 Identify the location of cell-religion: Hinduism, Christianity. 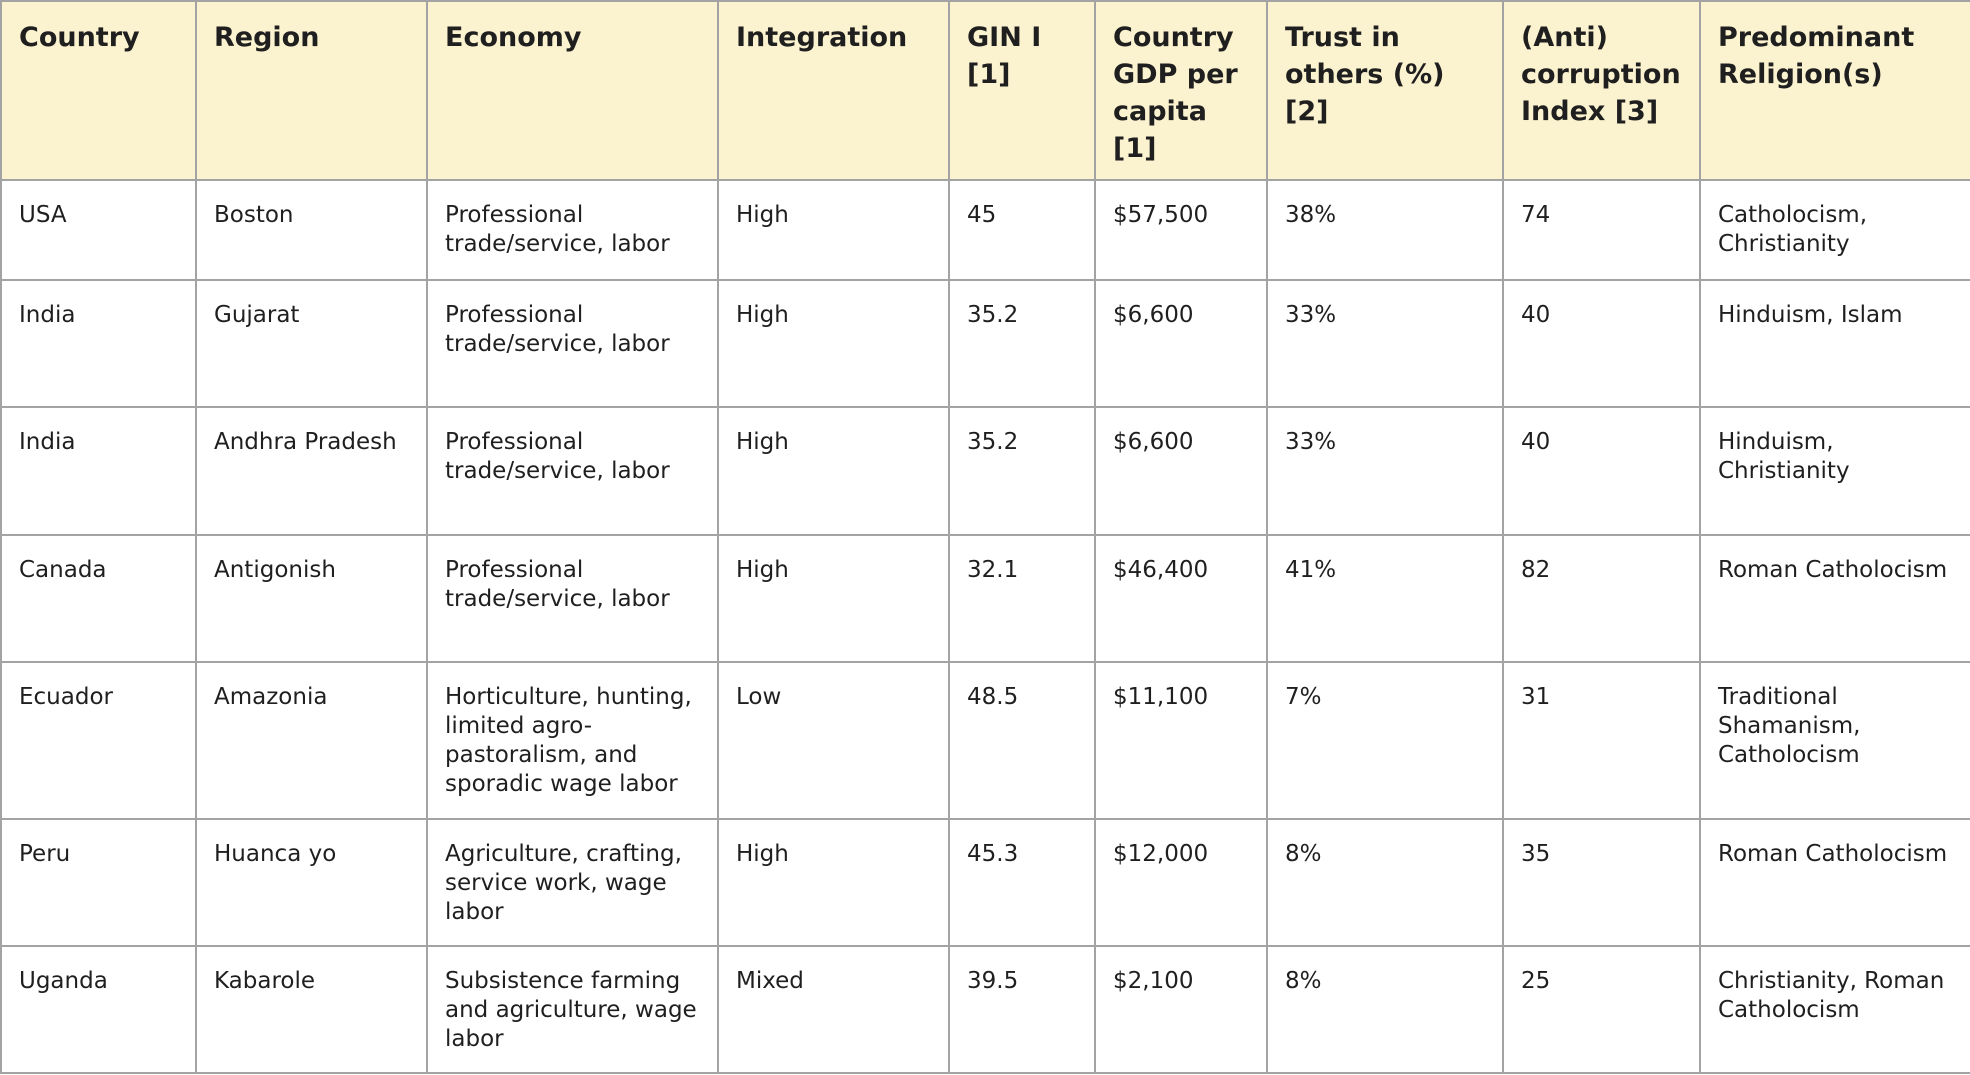
(1834, 471).